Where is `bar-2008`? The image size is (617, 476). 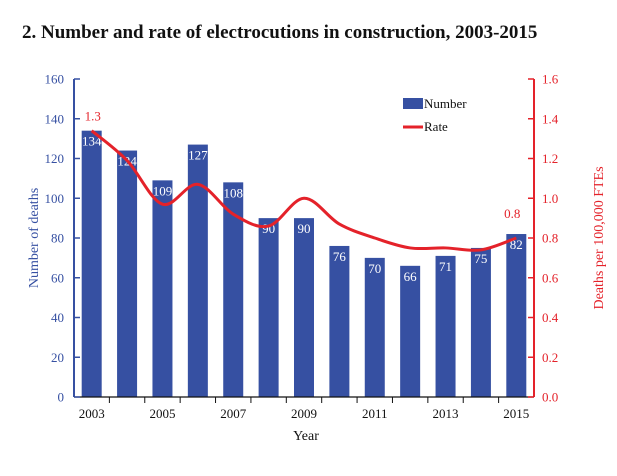 bar-2008 is located at coordinates (268, 307).